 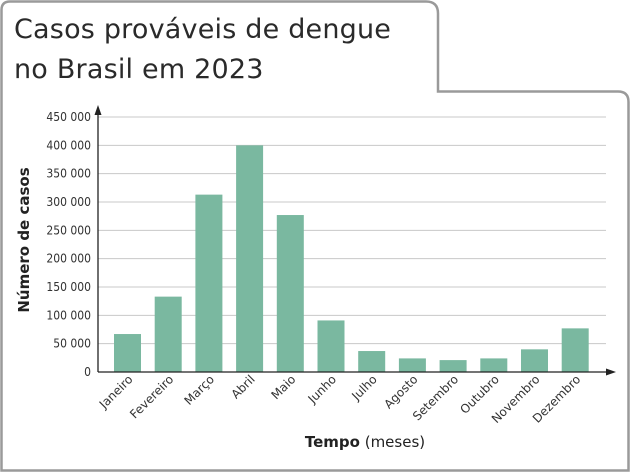 I want to click on bar-agosto, so click(x=412, y=365).